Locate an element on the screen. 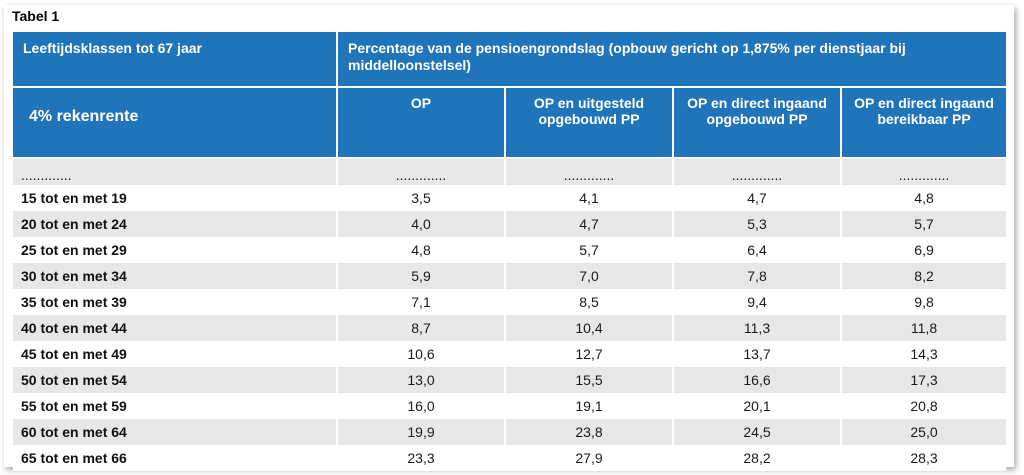 The width and height of the screenshot is (1024, 475). table-row: 25 tot en met 29 4,8 5,7 6,4 6,9 is located at coordinates (510, 250).